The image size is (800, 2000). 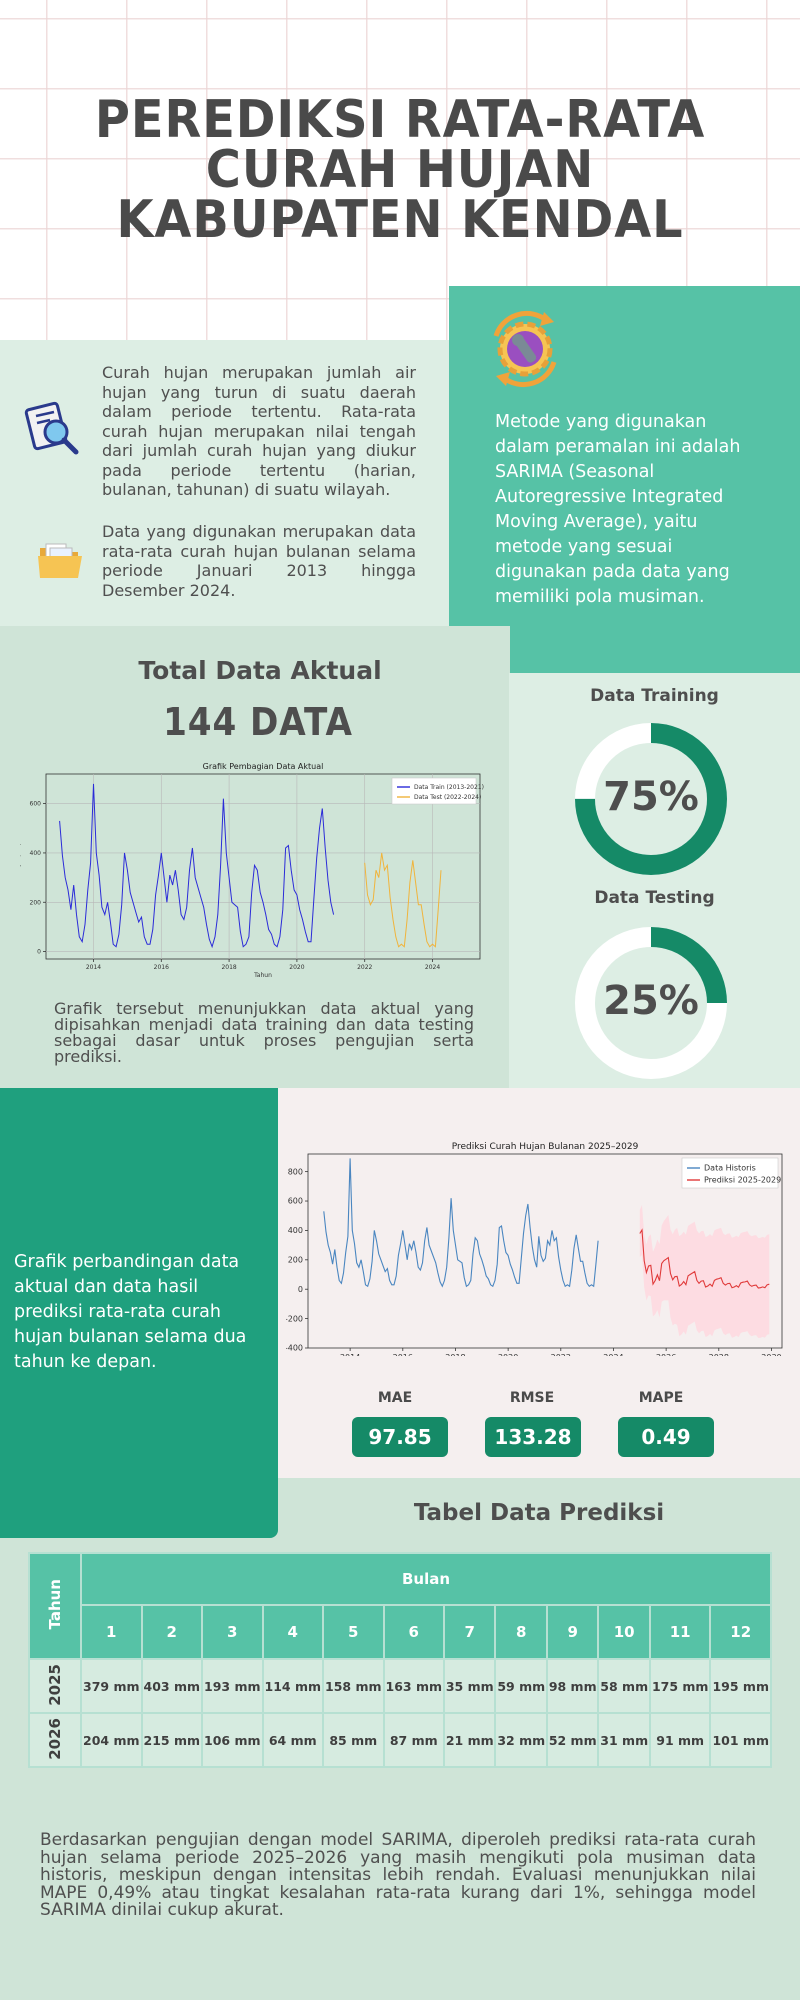 I want to click on table-cell: 21 mm, so click(x=469, y=1740).